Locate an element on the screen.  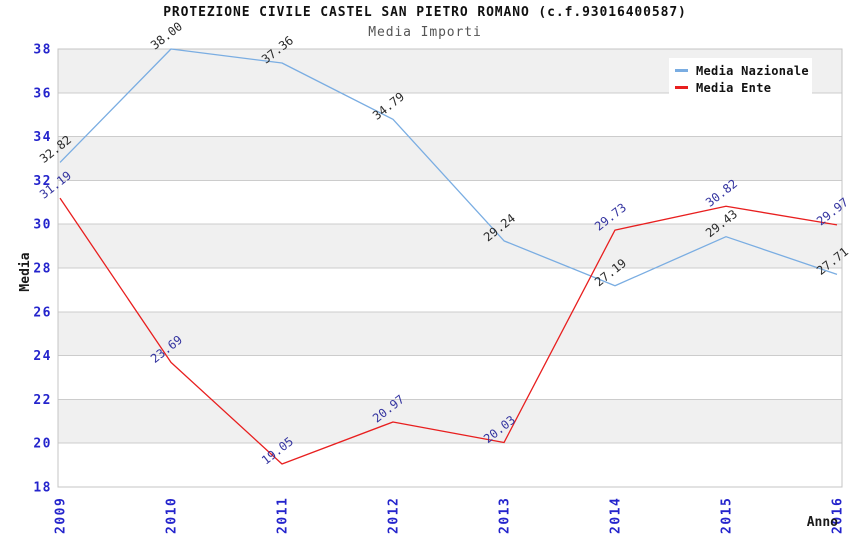
legend-item-media-nazionale: Media Nazionale is located at coordinates (743, 70).